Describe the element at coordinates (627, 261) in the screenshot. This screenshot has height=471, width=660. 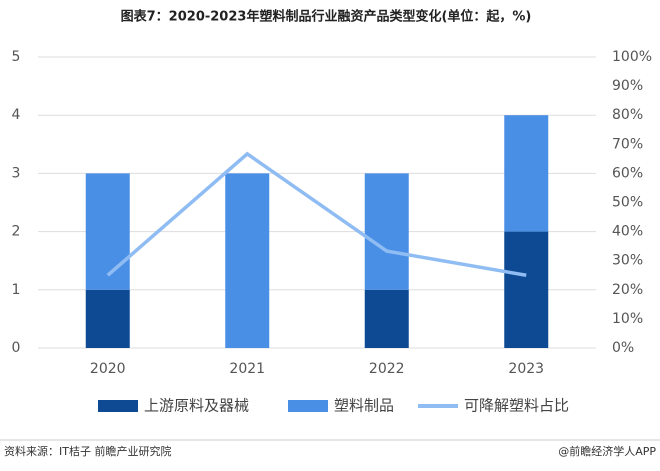
I see `y2-tick-label: 30%` at that location.